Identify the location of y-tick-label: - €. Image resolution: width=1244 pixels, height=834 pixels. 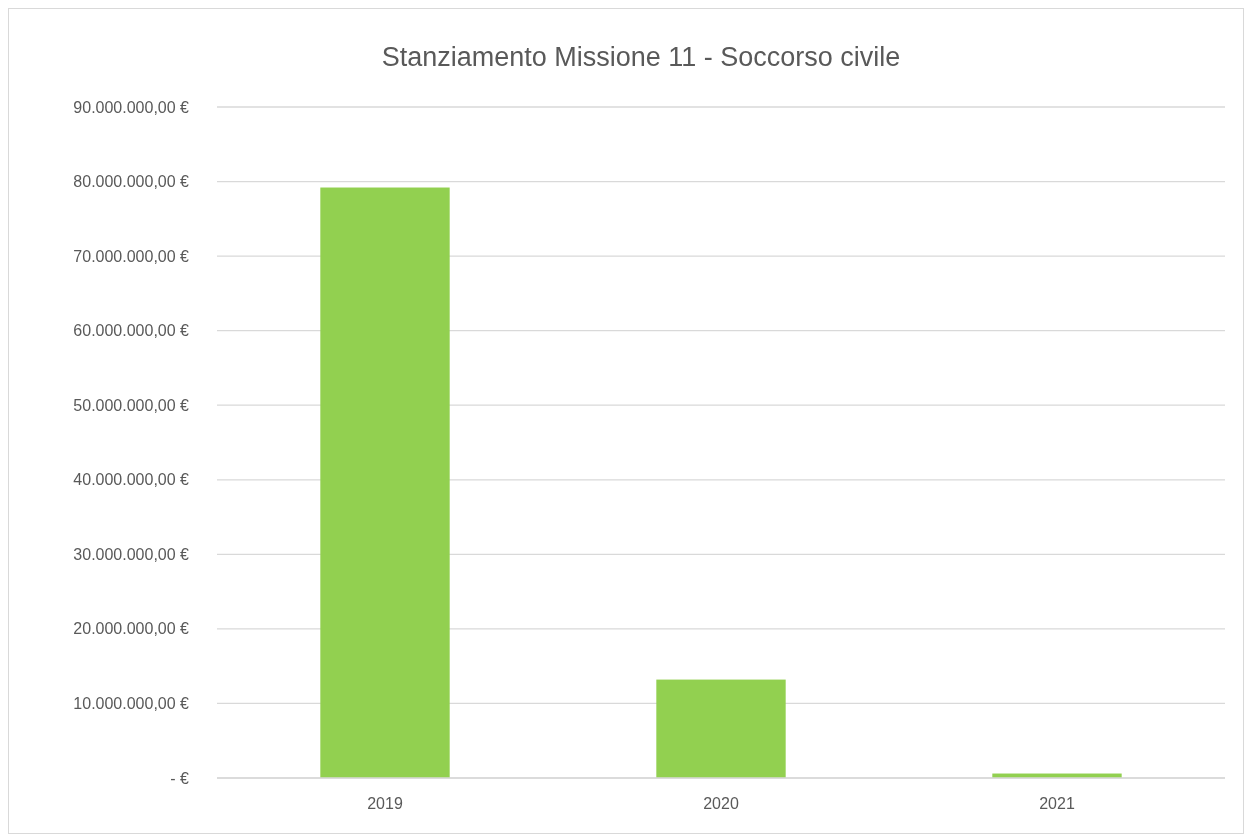
(180, 778).